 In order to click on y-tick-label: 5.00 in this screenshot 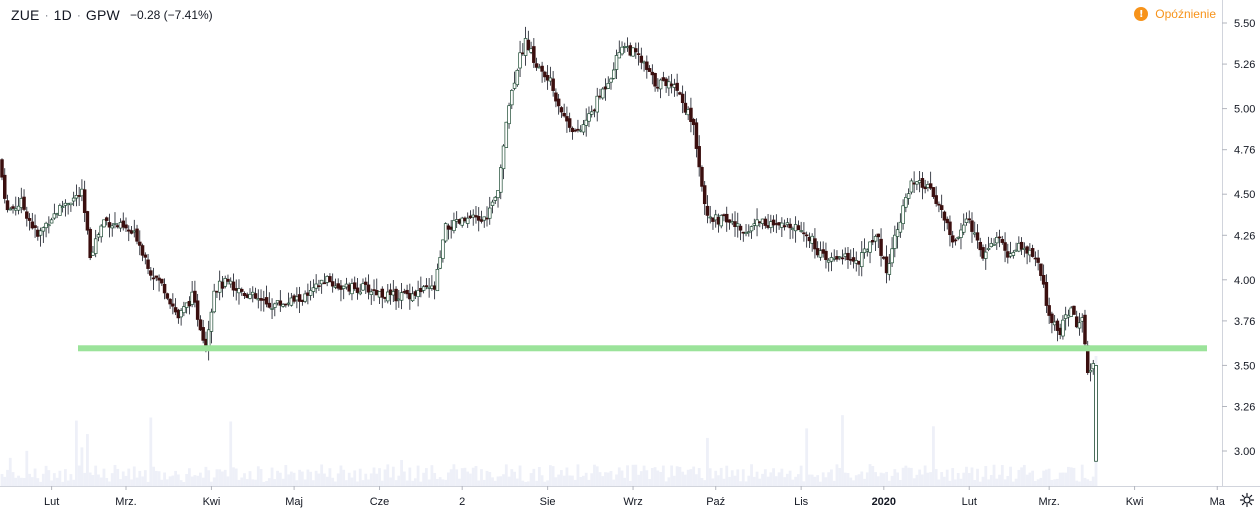, I will do `click(1244, 110)`.